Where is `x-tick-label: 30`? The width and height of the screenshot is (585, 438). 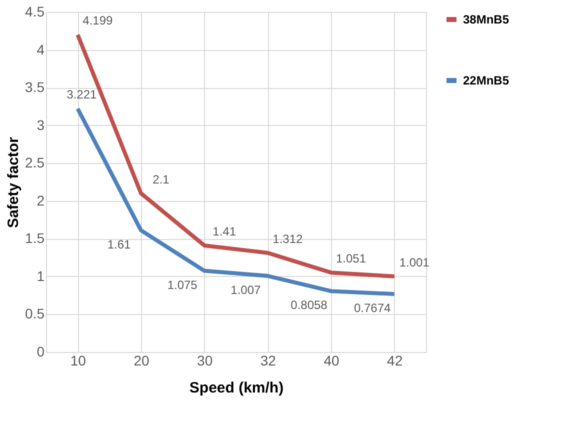
x-tick-label: 30 is located at coordinates (205, 360).